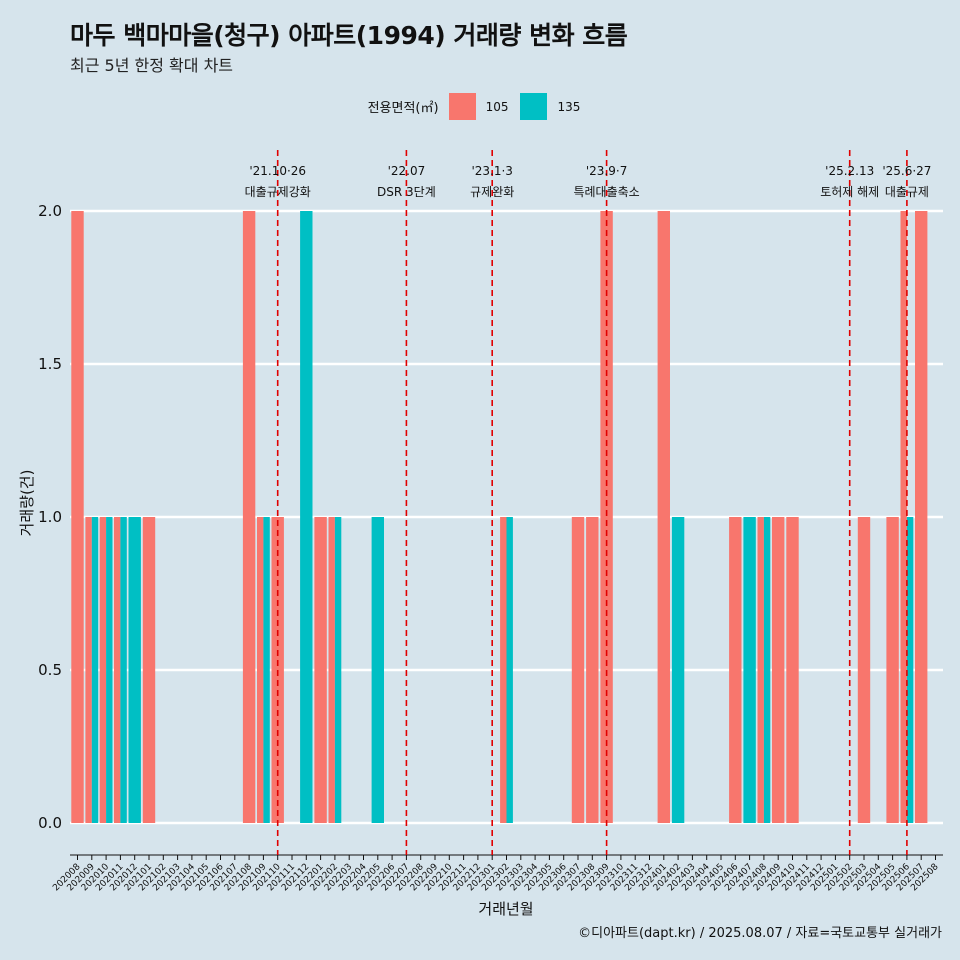 This screenshot has width=960, height=960. I want to click on y-tick-label-4: 2.0, so click(50, 211).